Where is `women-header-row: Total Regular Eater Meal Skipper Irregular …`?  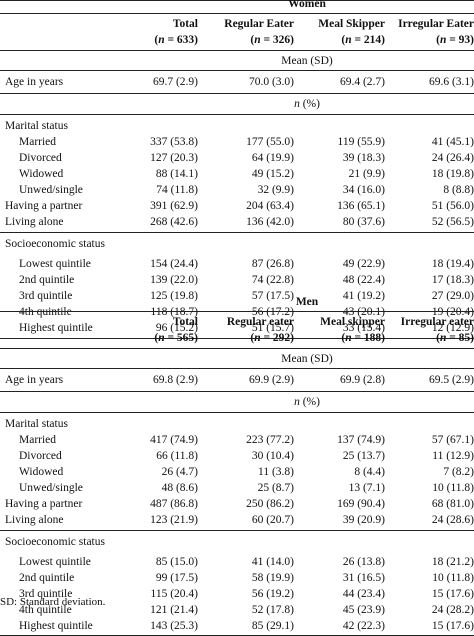
women-header-row: Total Regular Eater Meal Skipper Irregular … is located at coordinates (237, 24).